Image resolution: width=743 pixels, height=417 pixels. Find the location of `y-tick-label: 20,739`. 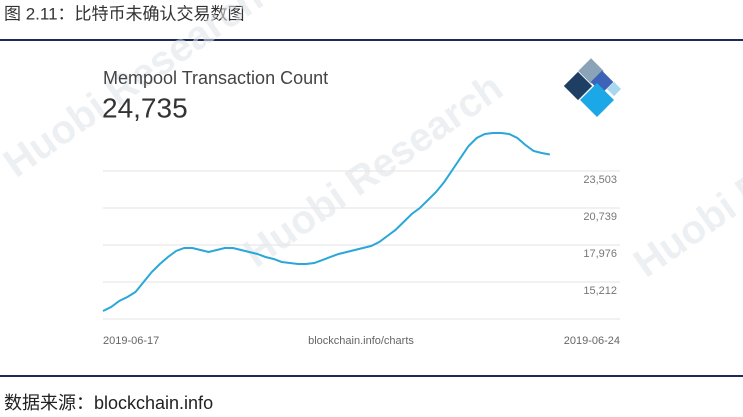

y-tick-label: 20,739 is located at coordinates (600, 217).